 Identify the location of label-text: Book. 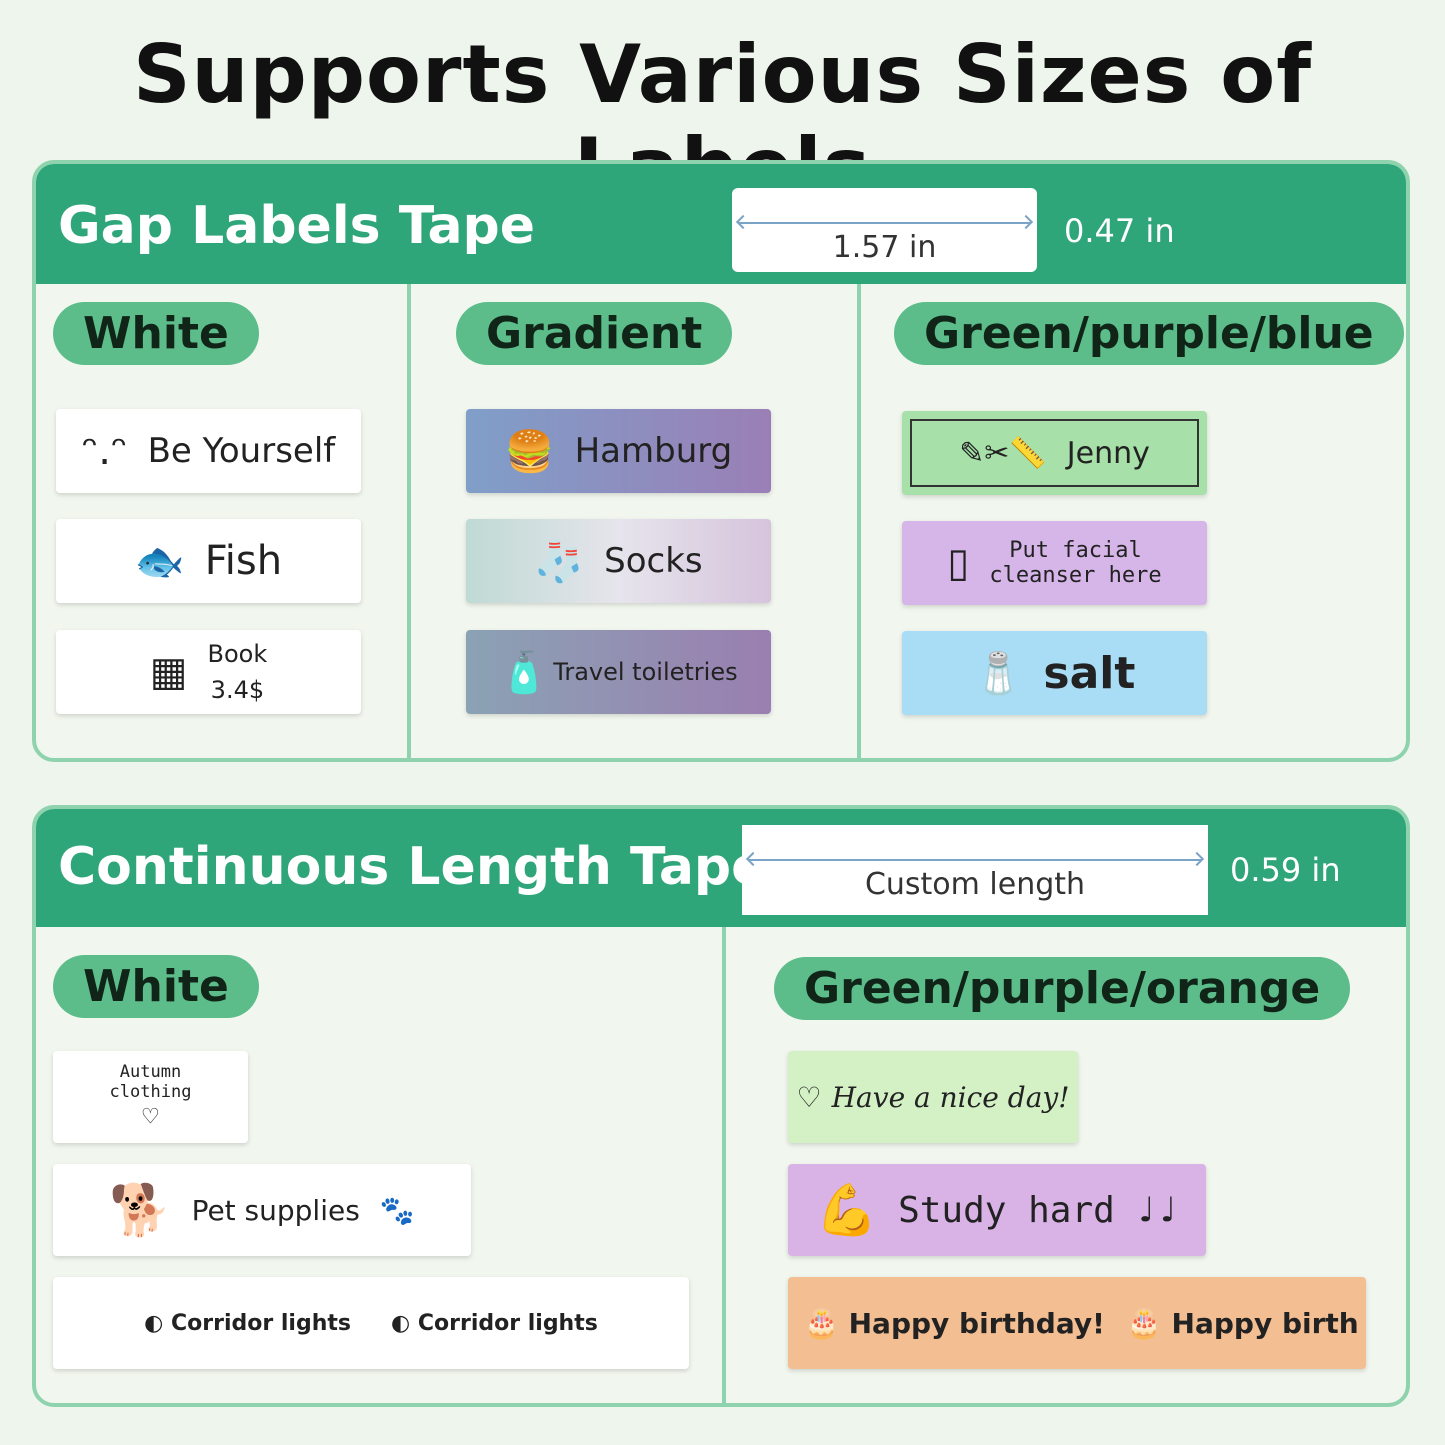
(237, 654).